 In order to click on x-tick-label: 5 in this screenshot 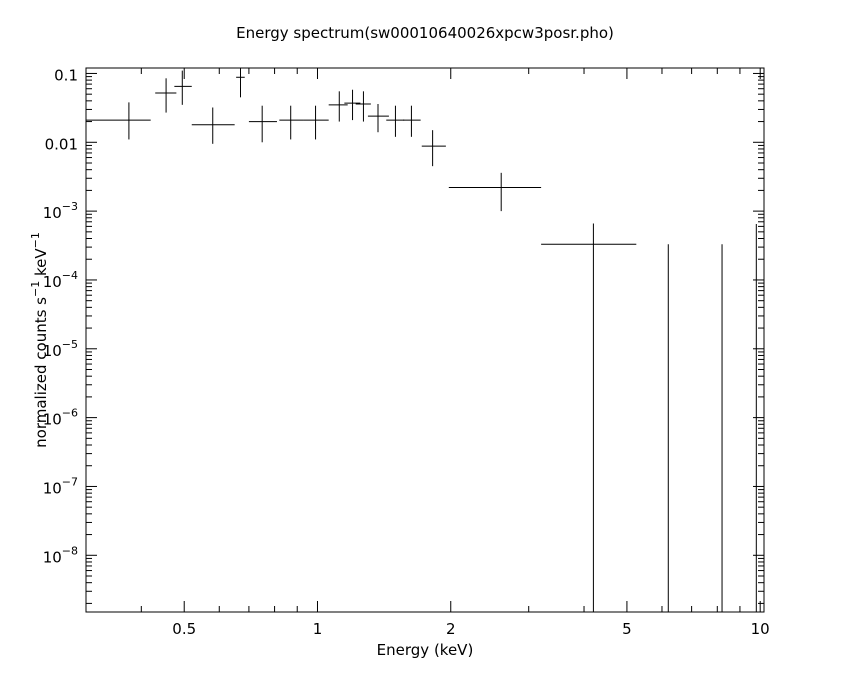, I will do `click(627, 629)`.